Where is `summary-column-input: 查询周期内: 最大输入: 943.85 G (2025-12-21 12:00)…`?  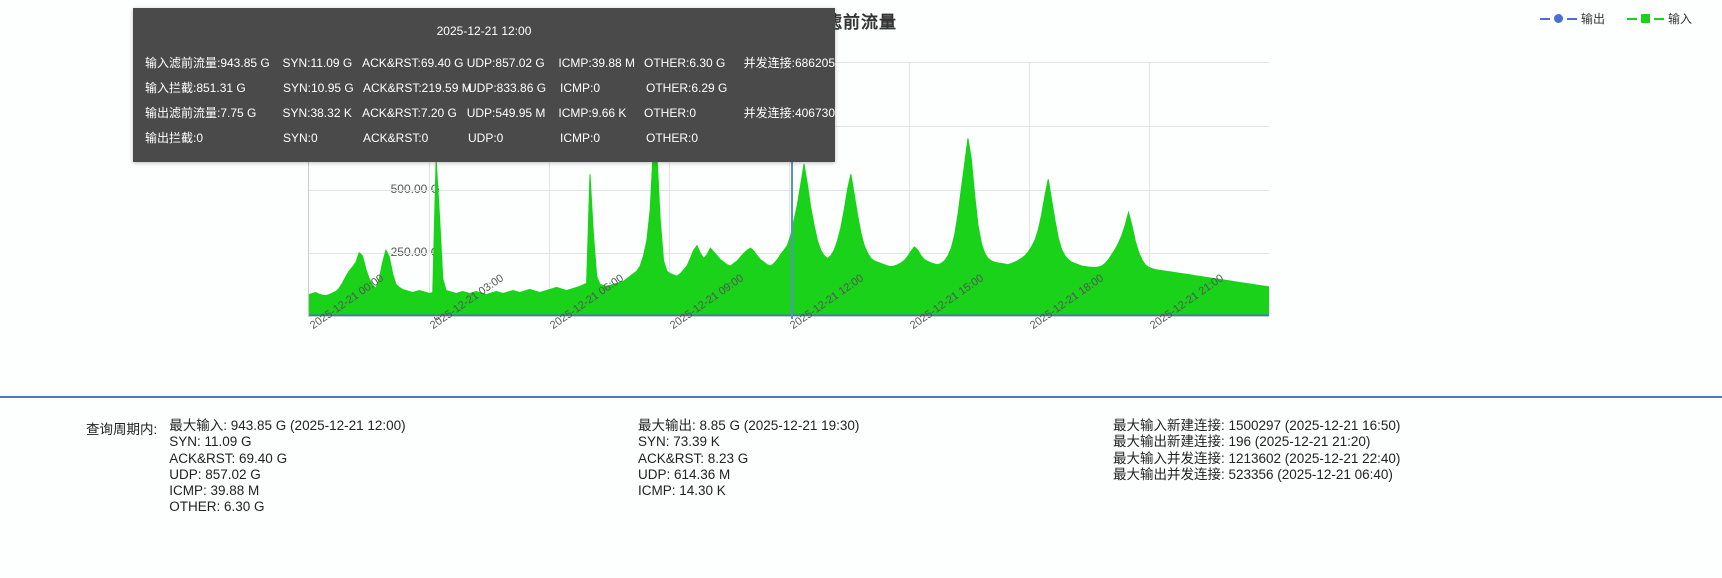 summary-column-input: 查询周期内: 最大输入: 943.85 G (2025-12-21 12:00)… is located at coordinates (246, 467).